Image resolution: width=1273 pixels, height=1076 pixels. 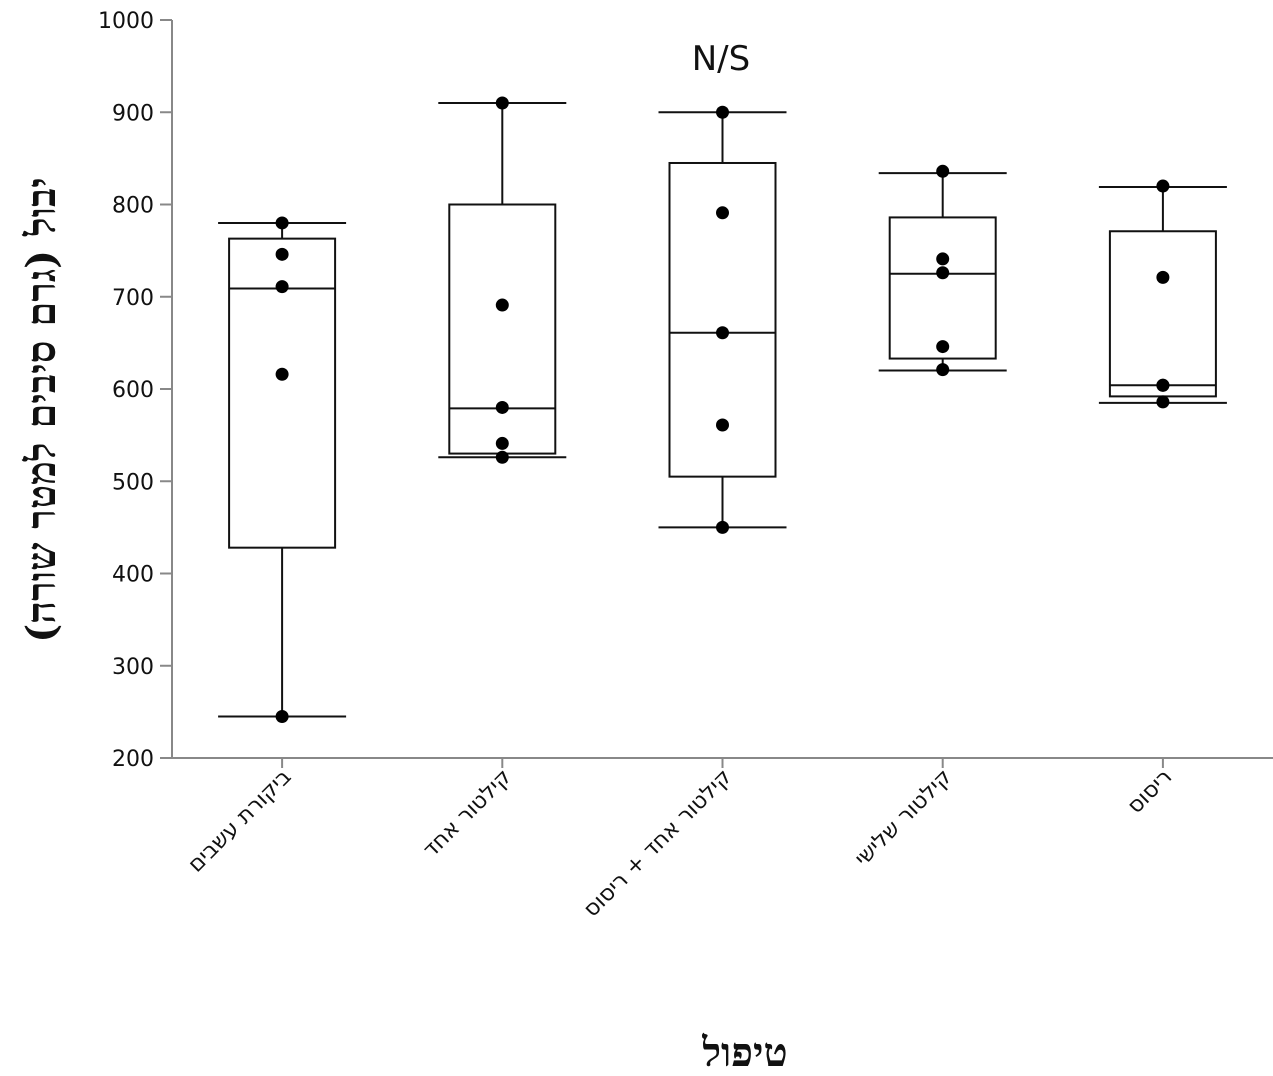 What do you see at coordinates (133, 759) in the screenshot?
I see `y-tick-label: 200` at bounding box center [133, 759].